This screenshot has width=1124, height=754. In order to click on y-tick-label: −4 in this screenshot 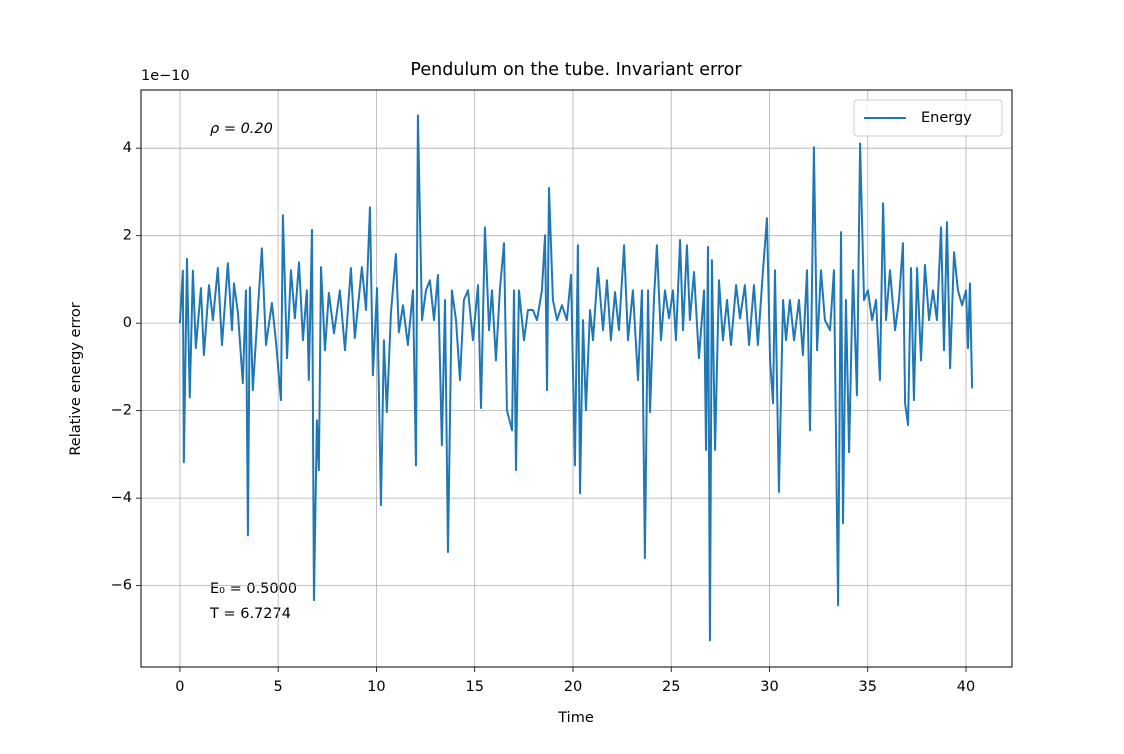, I will do `click(121, 498)`.